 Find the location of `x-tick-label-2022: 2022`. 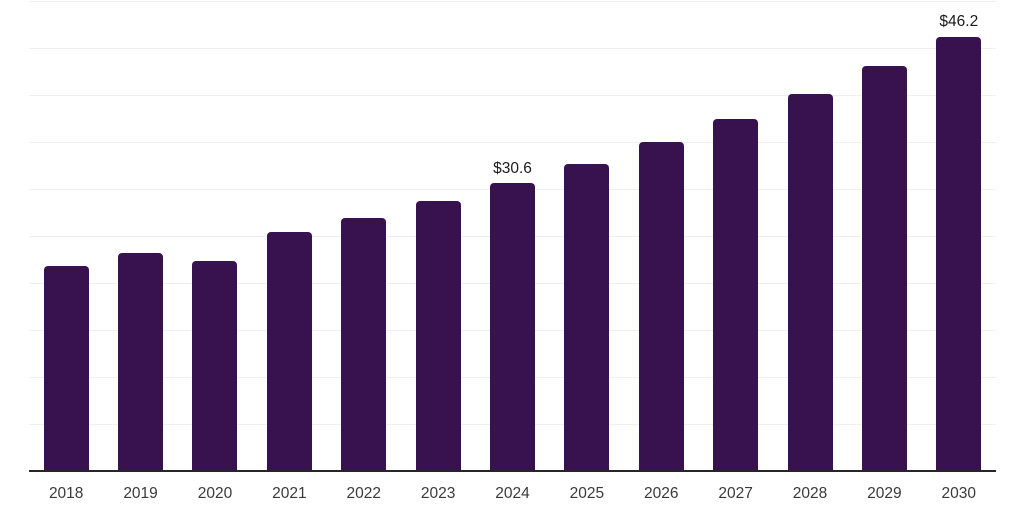

x-tick-label-2022: 2022 is located at coordinates (363, 493).